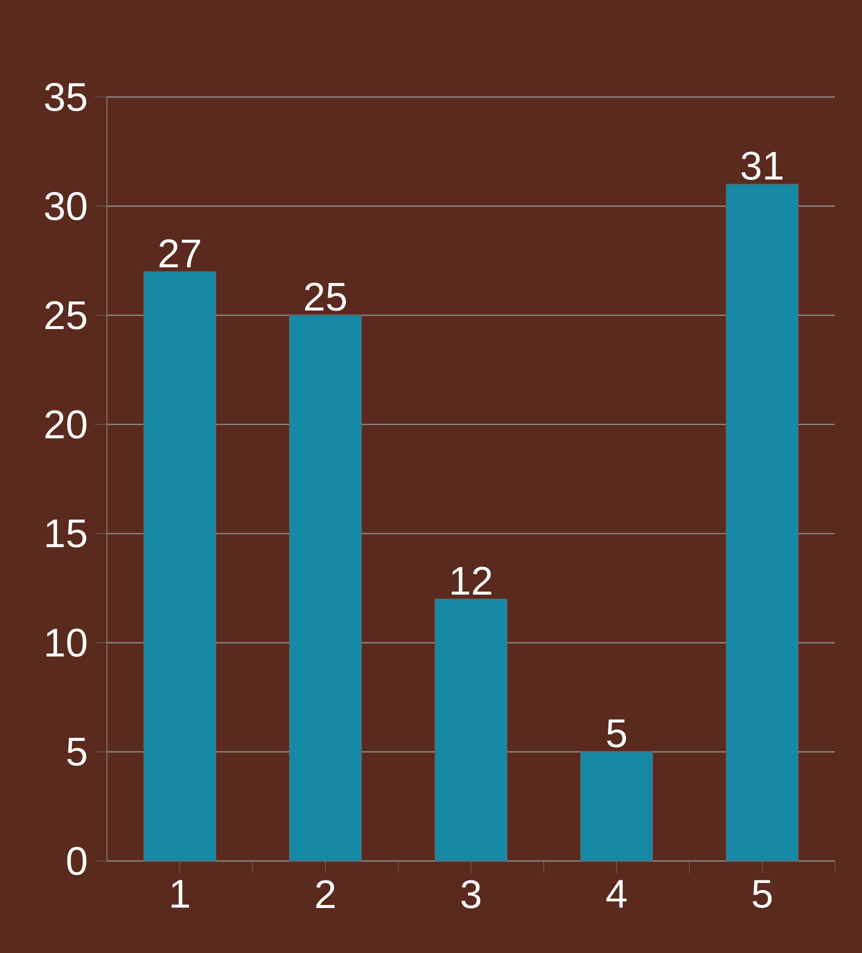 The width and height of the screenshot is (862, 953). Describe the element at coordinates (325, 296) in the screenshot. I see `data-label: 25` at that location.